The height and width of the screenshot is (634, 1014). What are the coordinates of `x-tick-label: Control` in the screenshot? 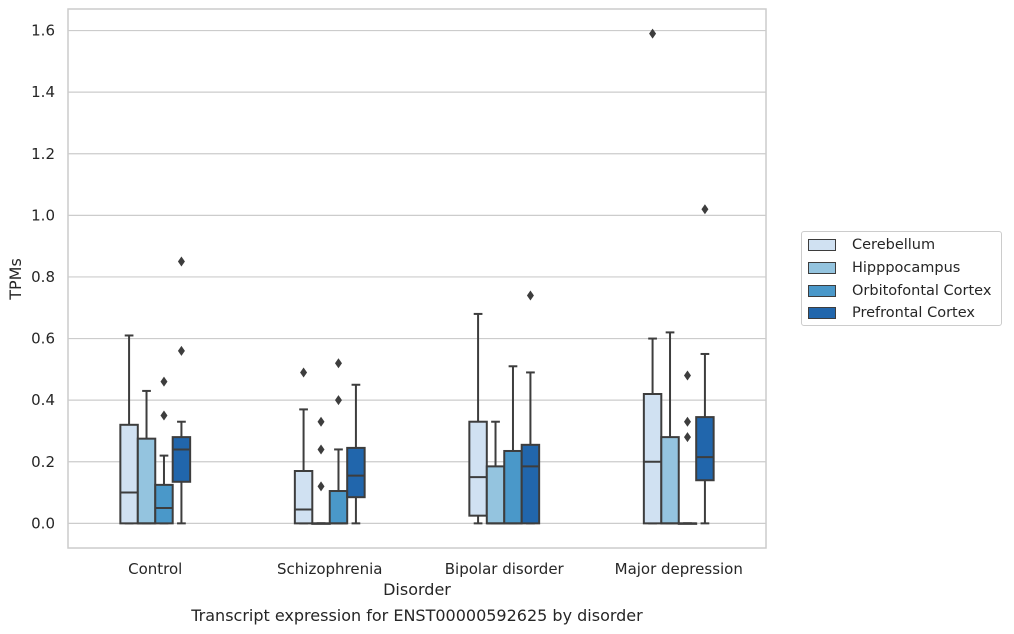 It's located at (155, 569).